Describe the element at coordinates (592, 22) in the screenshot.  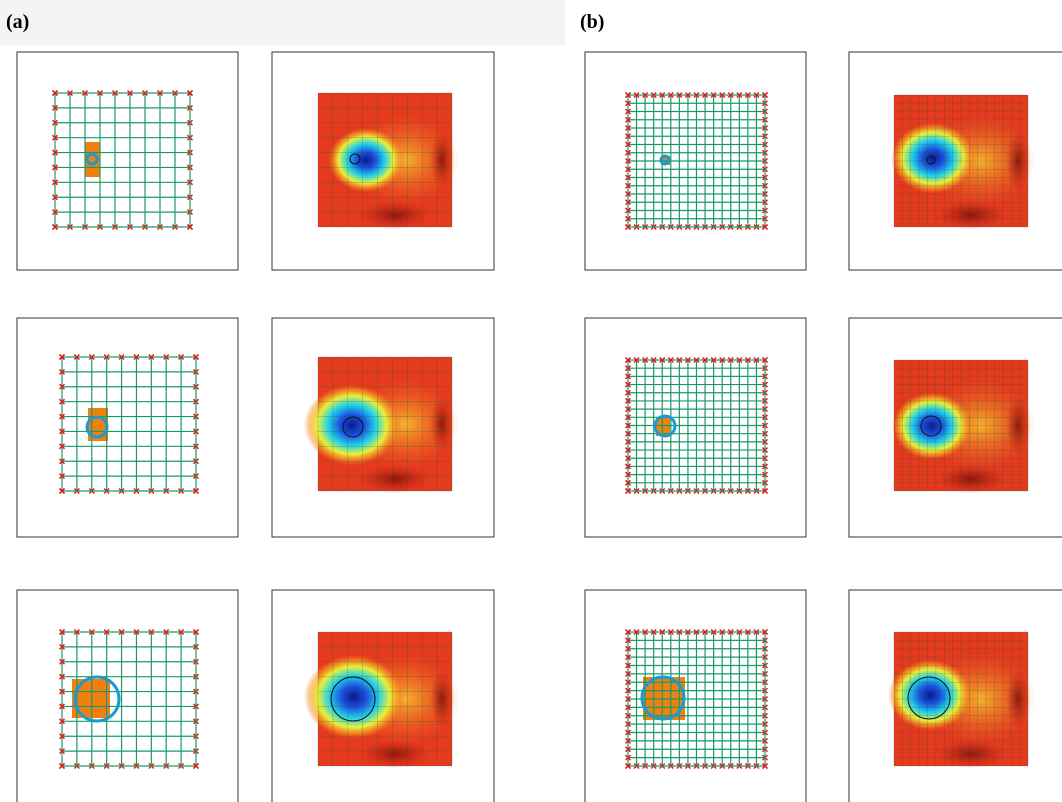
I see `panel-label: (b)` at that location.